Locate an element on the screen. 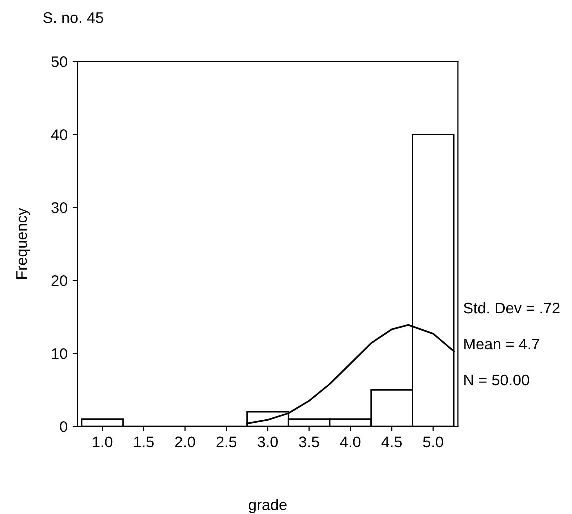 The height and width of the screenshot is (514, 572). x-tick-label: 3.0 is located at coordinates (268, 442).